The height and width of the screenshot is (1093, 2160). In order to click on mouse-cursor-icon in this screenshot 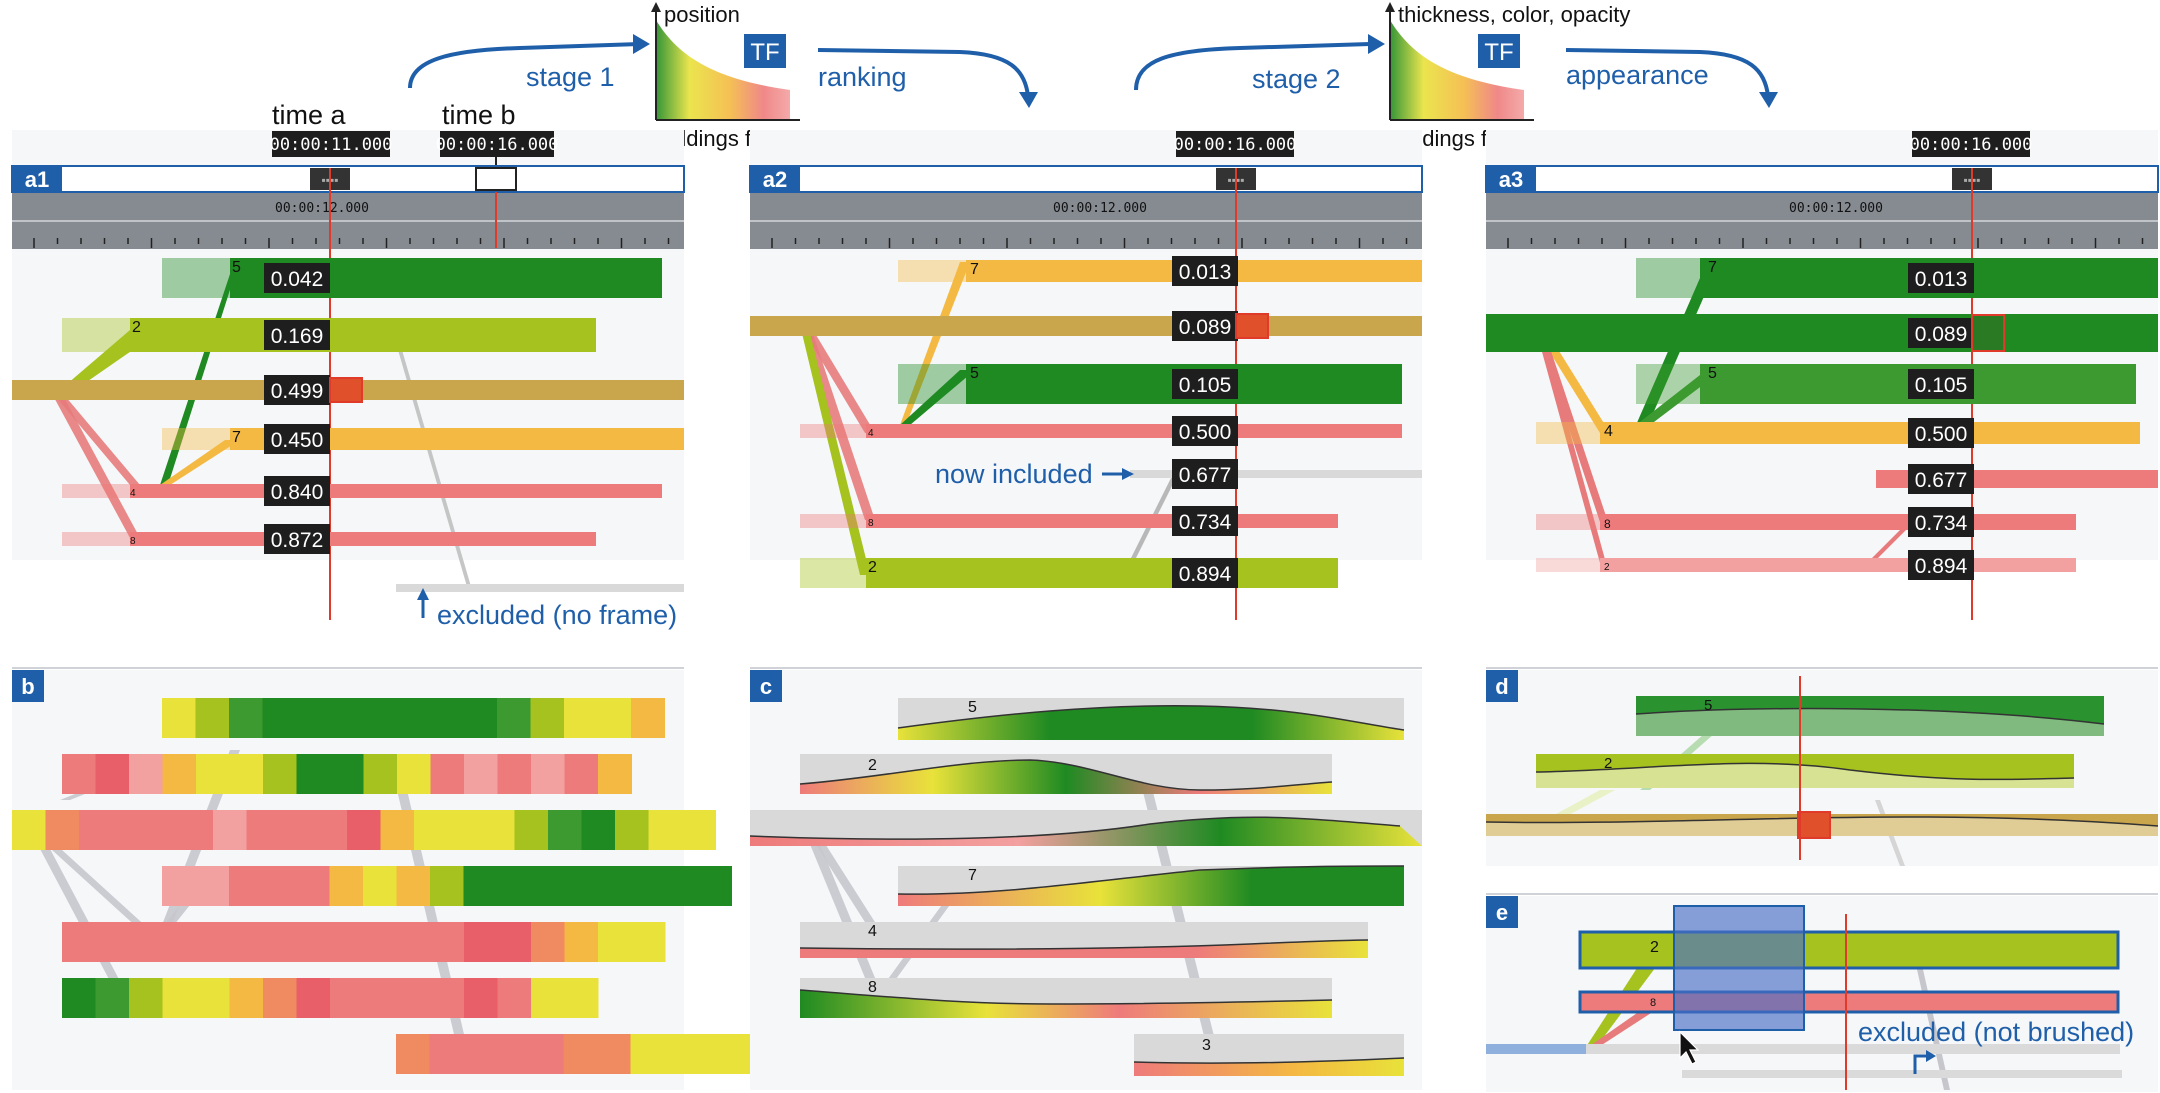, I will do `click(1689, 1047)`.